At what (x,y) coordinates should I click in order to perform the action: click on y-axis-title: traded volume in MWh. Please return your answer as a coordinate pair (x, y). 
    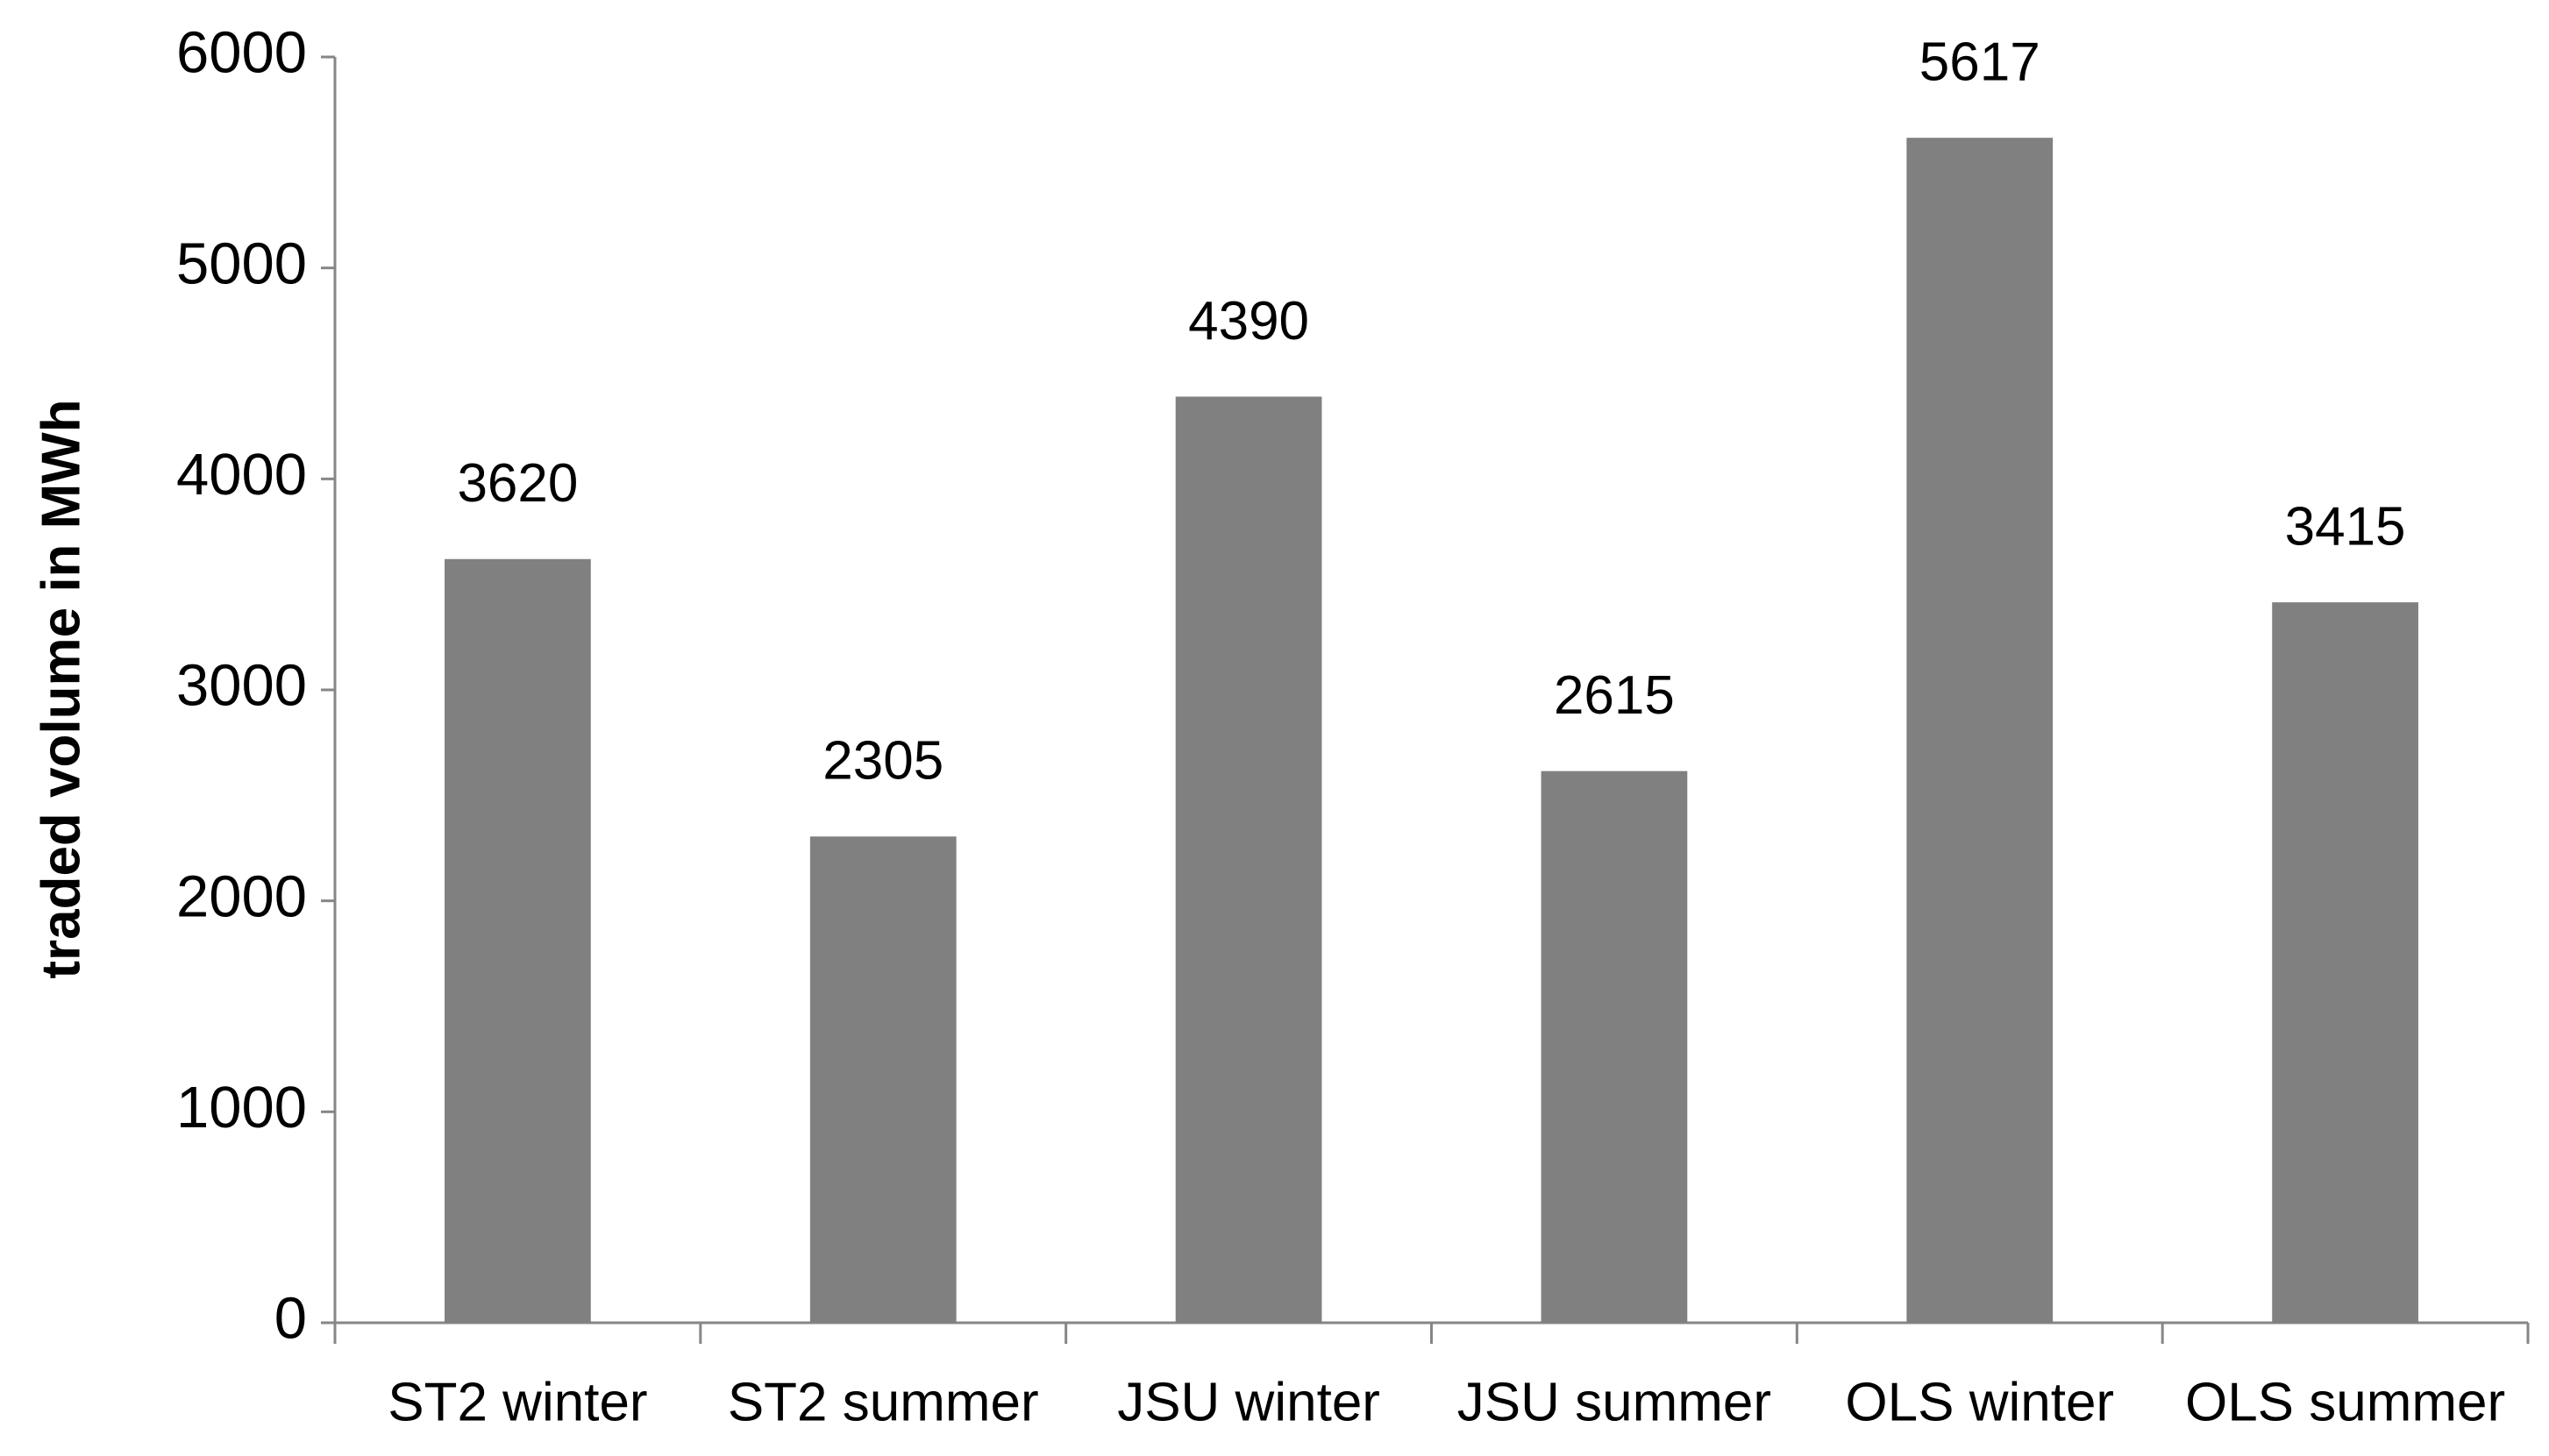
    Looking at the image, I should click on (61, 688).